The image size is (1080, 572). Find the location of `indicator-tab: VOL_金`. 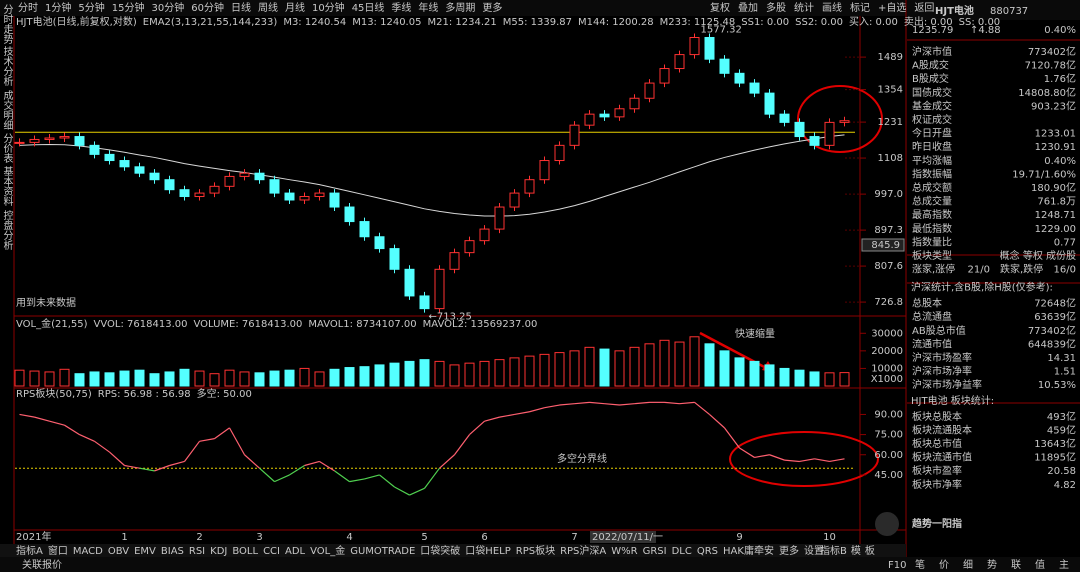

indicator-tab: VOL_金 is located at coordinates (327, 550).